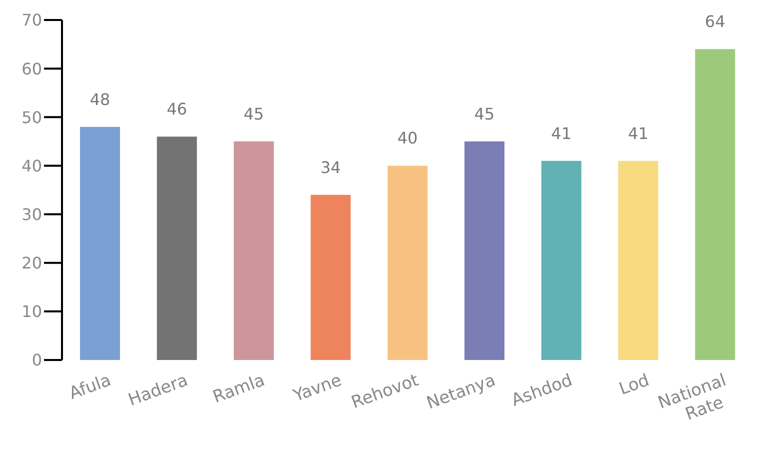  What do you see at coordinates (407, 138) in the screenshot?
I see `data-label: 40` at bounding box center [407, 138].